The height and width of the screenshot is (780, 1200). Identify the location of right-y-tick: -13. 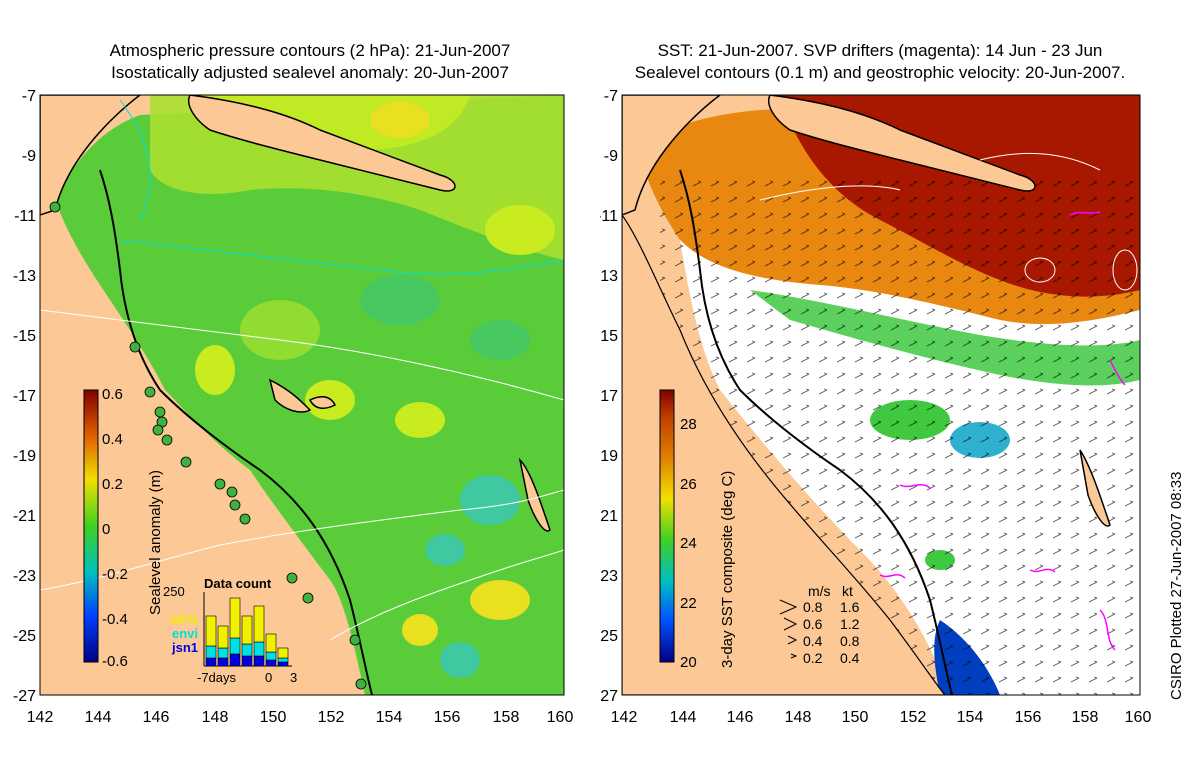
(609, 276).